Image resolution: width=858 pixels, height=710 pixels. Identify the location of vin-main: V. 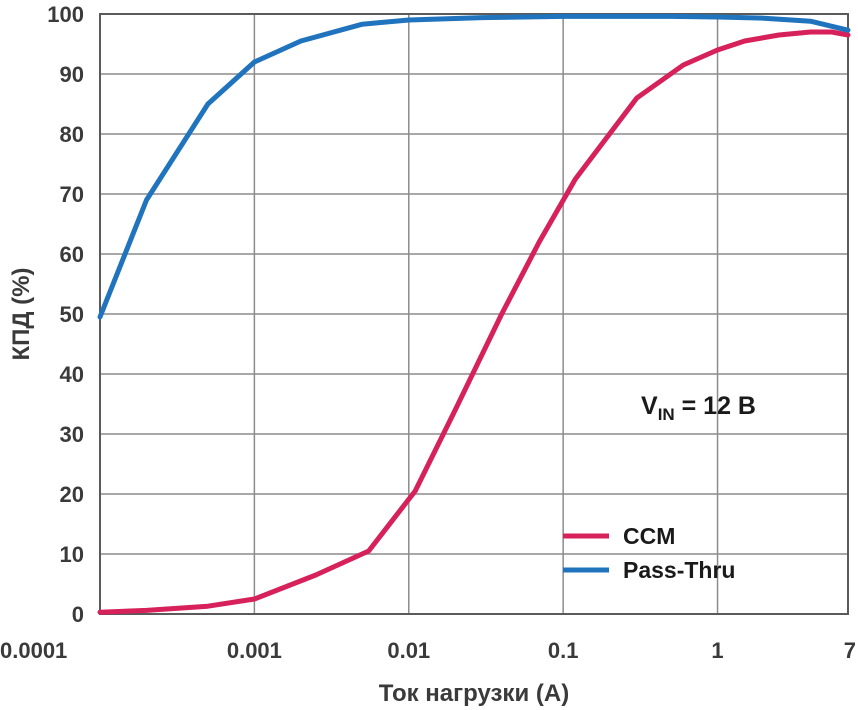
(649, 406).